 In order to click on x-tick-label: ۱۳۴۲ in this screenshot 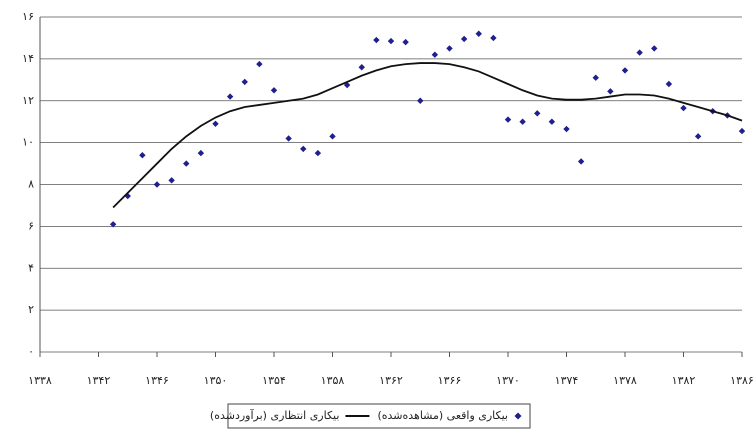, I will do `click(99, 380)`.